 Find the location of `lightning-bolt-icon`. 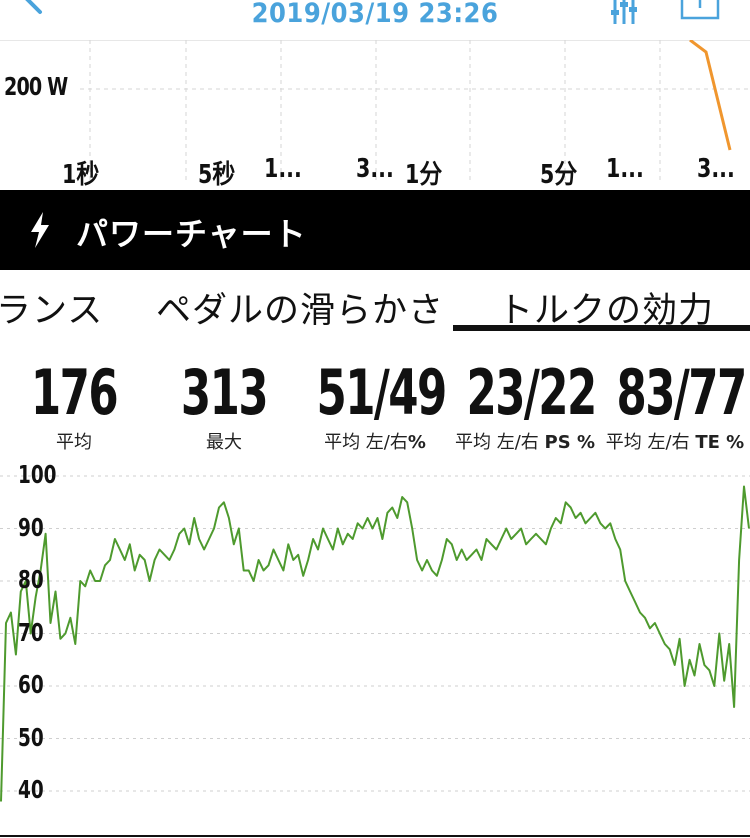

lightning-bolt-icon is located at coordinates (40, 230).